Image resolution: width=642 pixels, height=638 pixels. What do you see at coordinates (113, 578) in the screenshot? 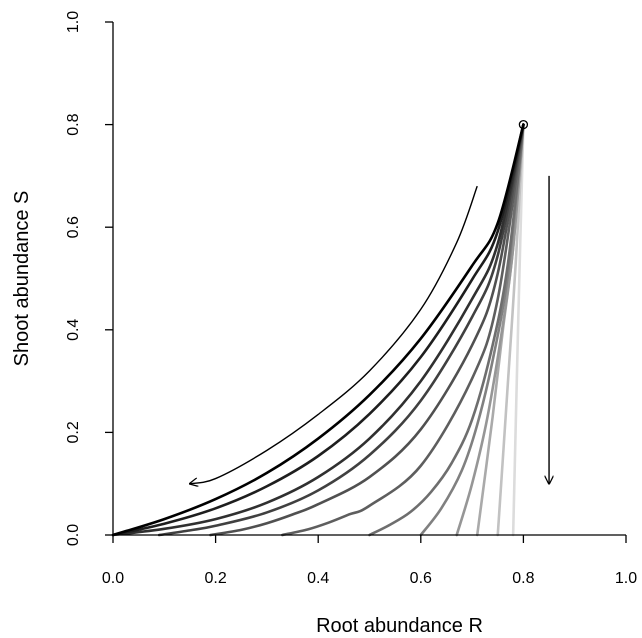
I see `x-tick-label: 0.0` at bounding box center [113, 578].